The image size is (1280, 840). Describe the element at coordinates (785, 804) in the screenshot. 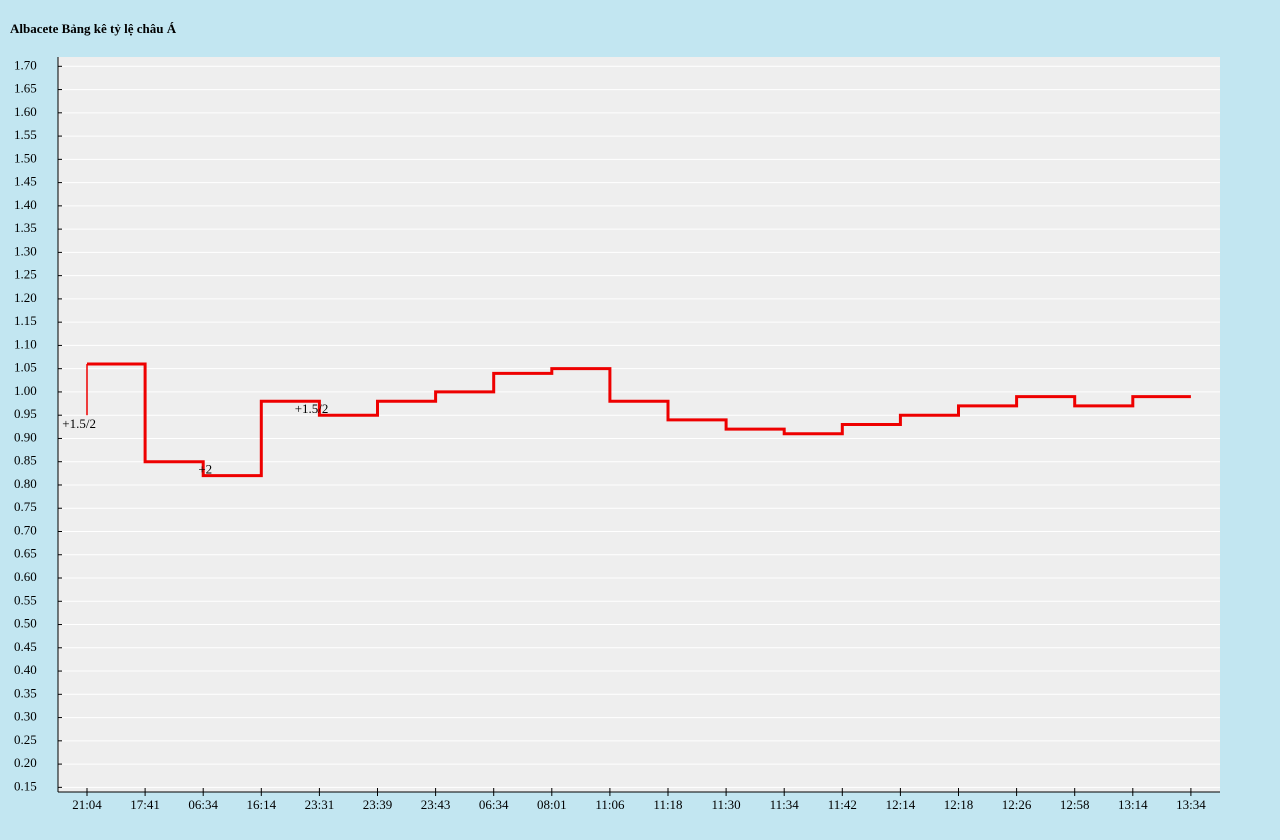

I see `x-tick-label: 11:34` at that location.